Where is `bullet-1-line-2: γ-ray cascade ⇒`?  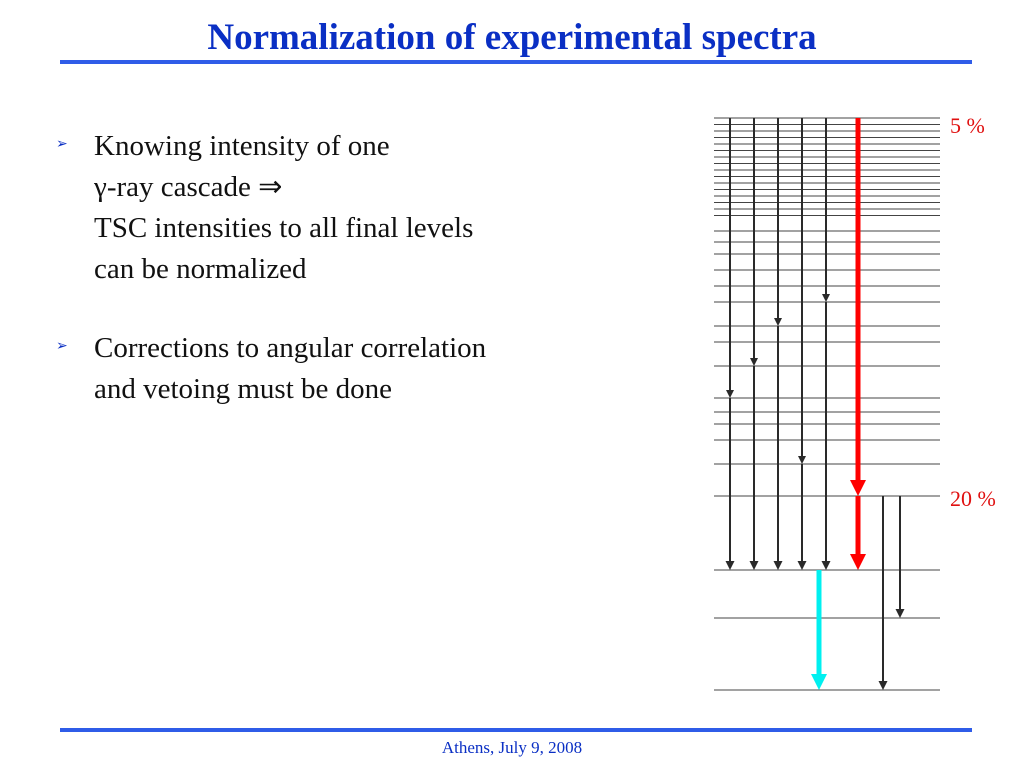
bullet-1-line-2: γ-ray cascade ⇒ is located at coordinates (188, 187).